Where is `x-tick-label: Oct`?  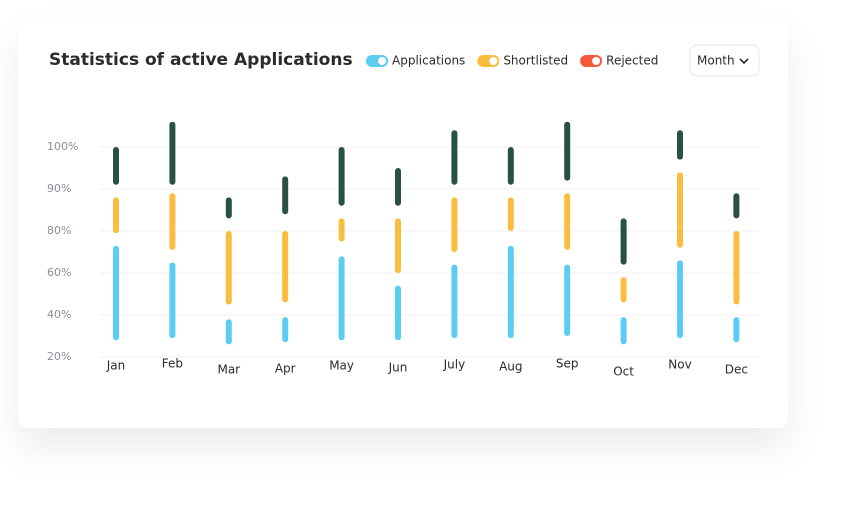 x-tick-label: Oct is located at coordinates (623, 372).